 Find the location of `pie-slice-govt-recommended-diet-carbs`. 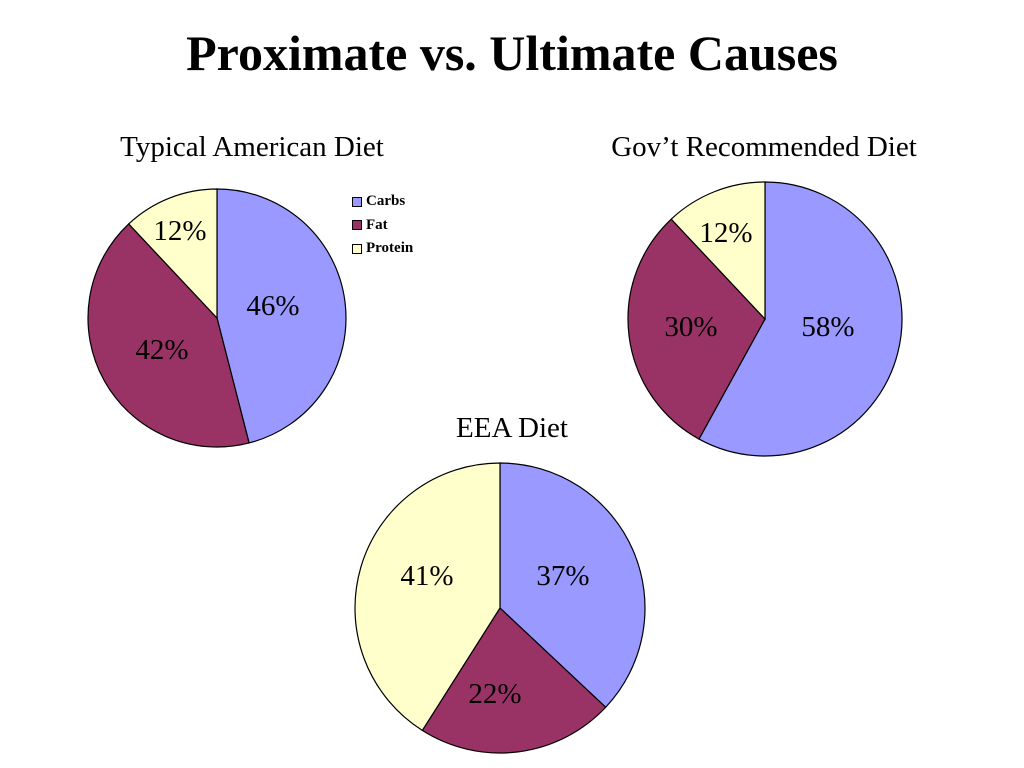

pie-slice-govt-recommended-diet-carbs is located at coordinates (800, 319).